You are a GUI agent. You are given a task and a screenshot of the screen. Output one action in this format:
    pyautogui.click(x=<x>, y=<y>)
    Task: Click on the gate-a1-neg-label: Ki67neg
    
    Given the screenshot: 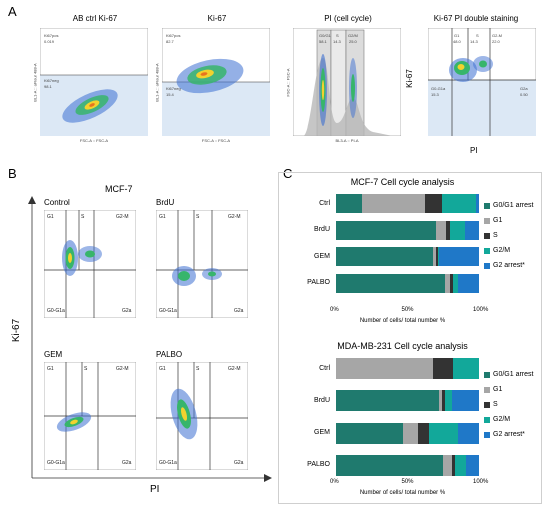 What is the action you would take?
    pyautogui.click(x=51, y=80)
    